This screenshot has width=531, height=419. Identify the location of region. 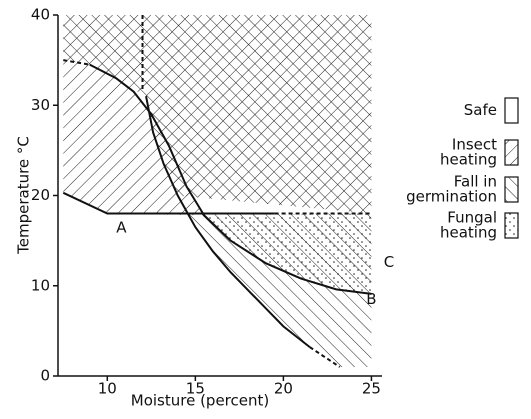
(288, 253).